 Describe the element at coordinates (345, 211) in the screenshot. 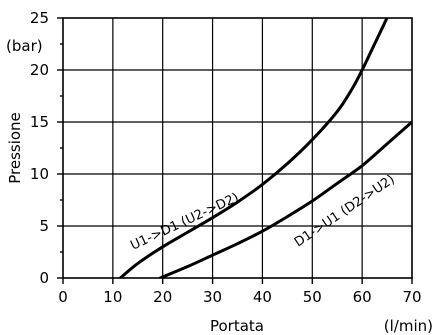

I see `series-label-d1-u1: D1->U1 (D2->U2)` at that location.